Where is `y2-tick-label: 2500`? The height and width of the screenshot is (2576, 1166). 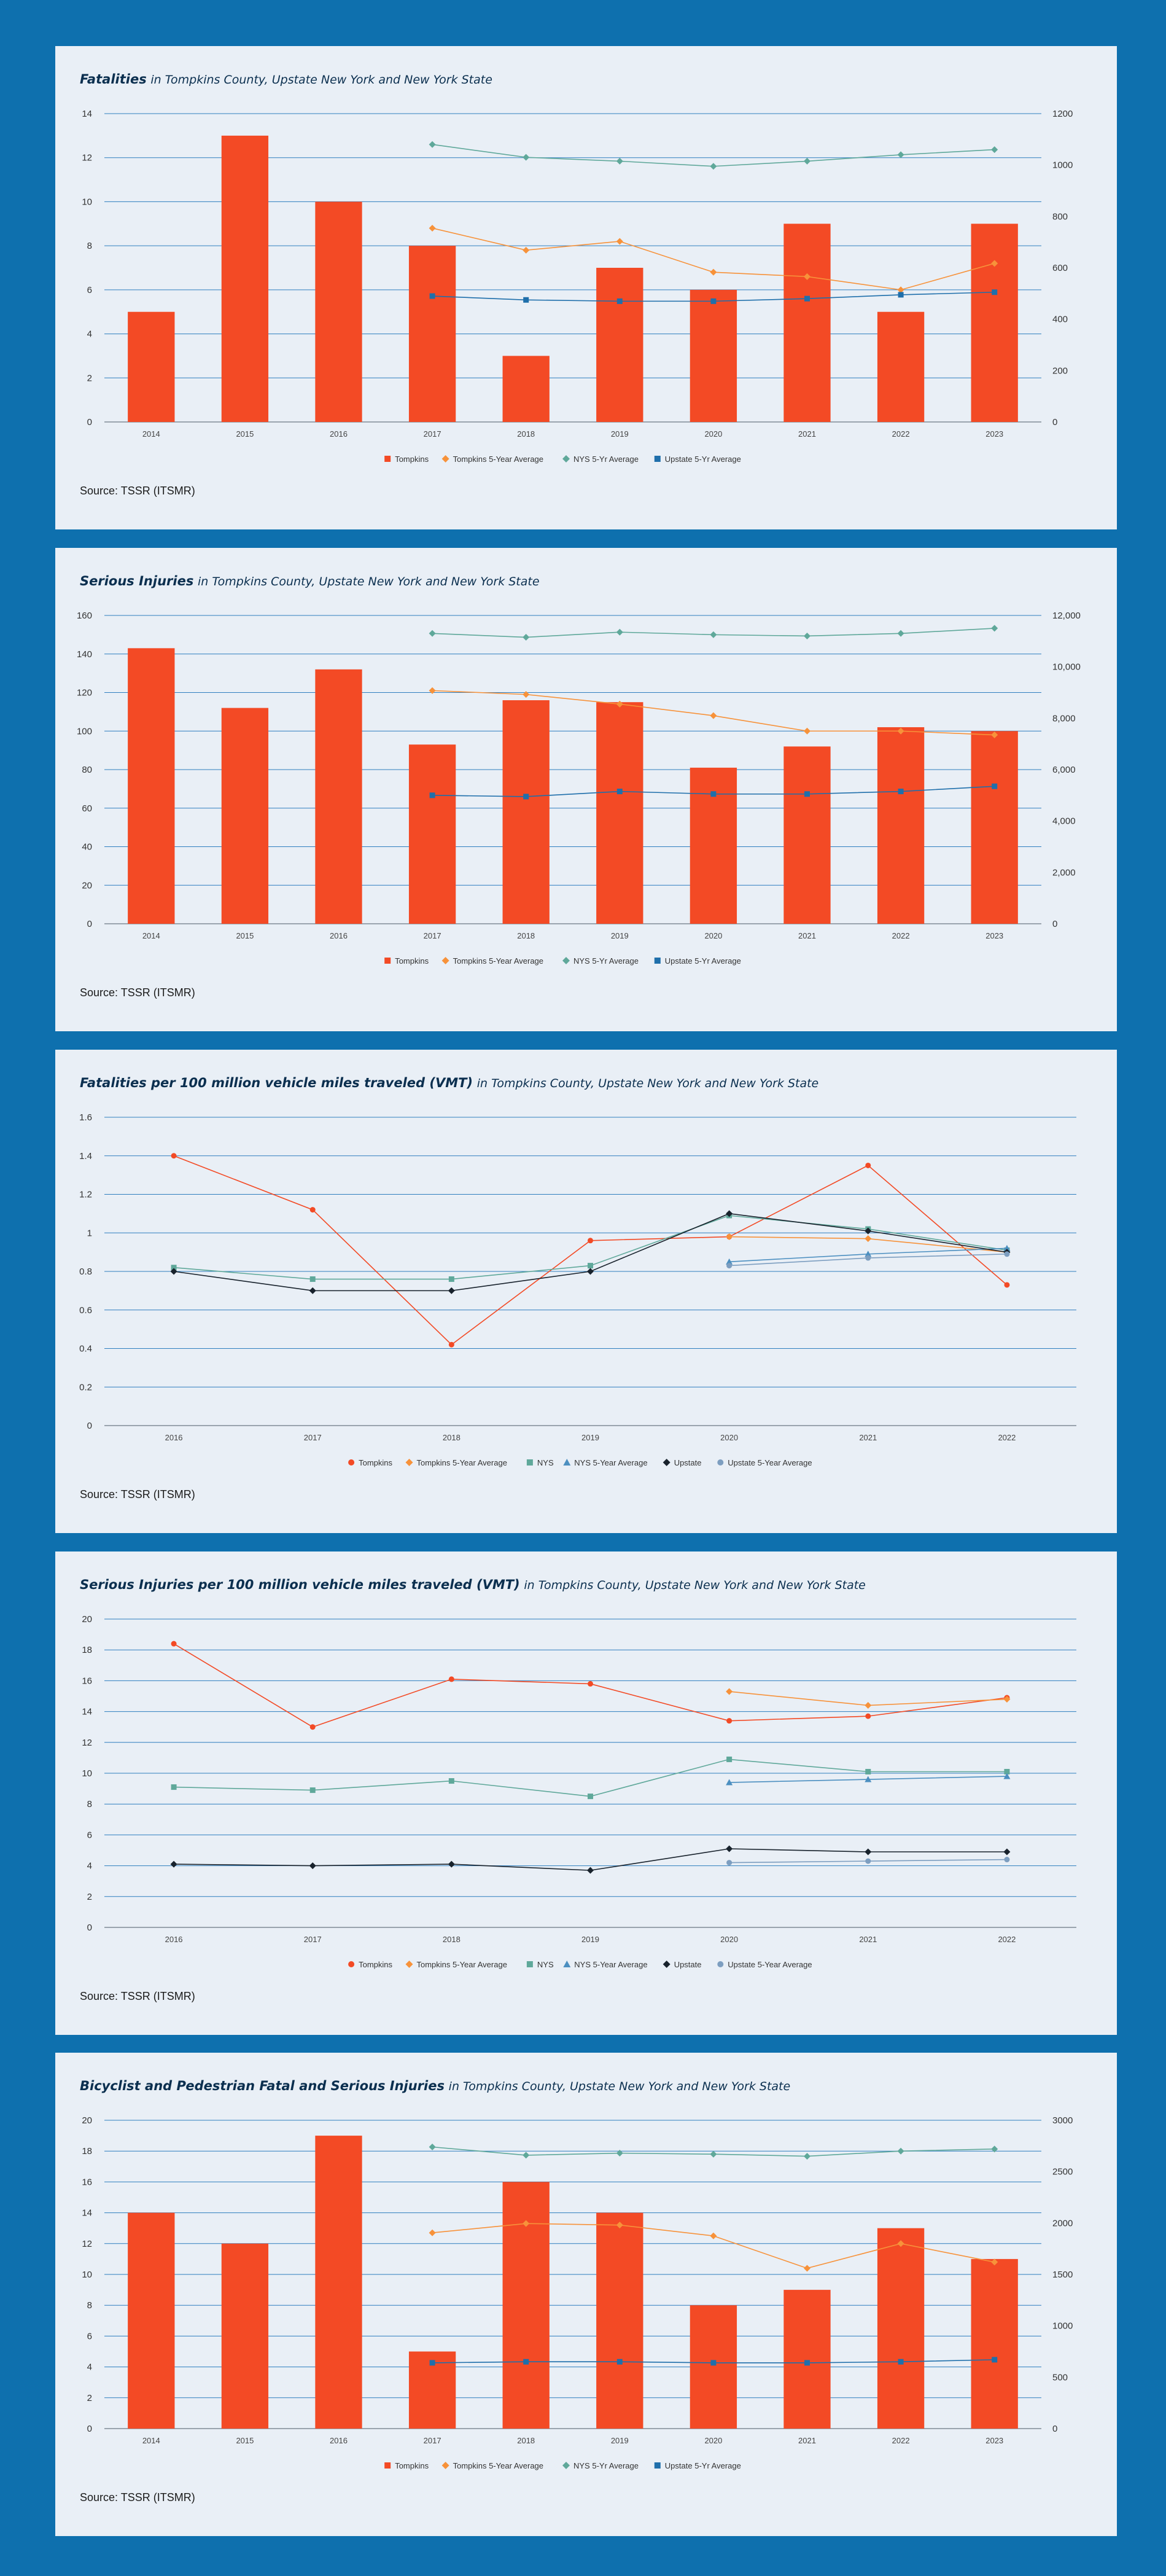 y2-tick-label: 2500 is located at coordinates (1062, 2172).